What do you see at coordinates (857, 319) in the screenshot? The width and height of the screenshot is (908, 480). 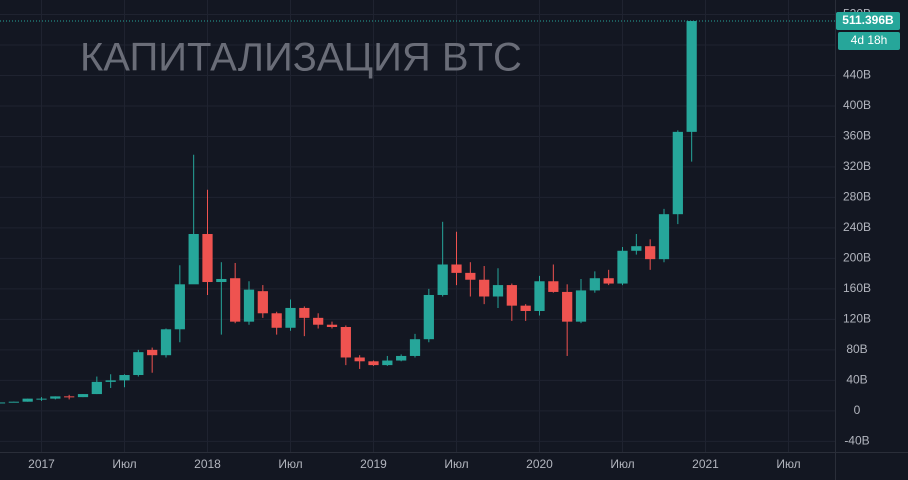 I see `y-tick-label: 120B` at bounding box center [857, 319].